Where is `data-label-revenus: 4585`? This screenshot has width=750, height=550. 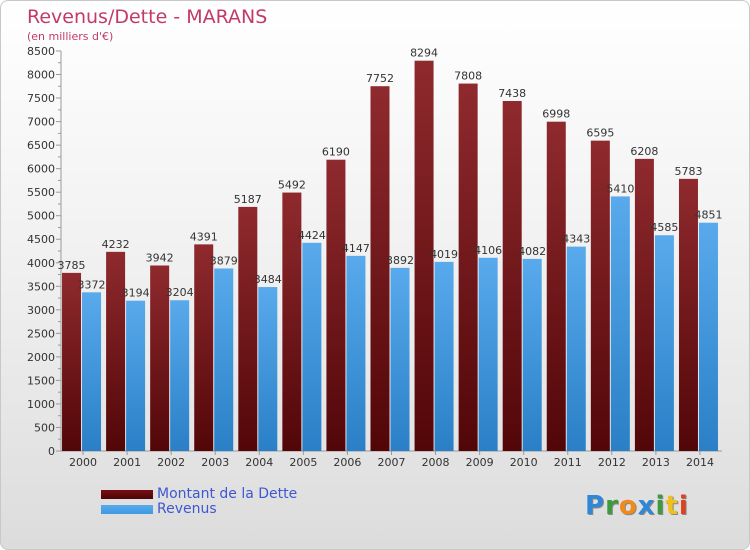
data-label-revenus: 4585 is located at coordinates (664, 227).